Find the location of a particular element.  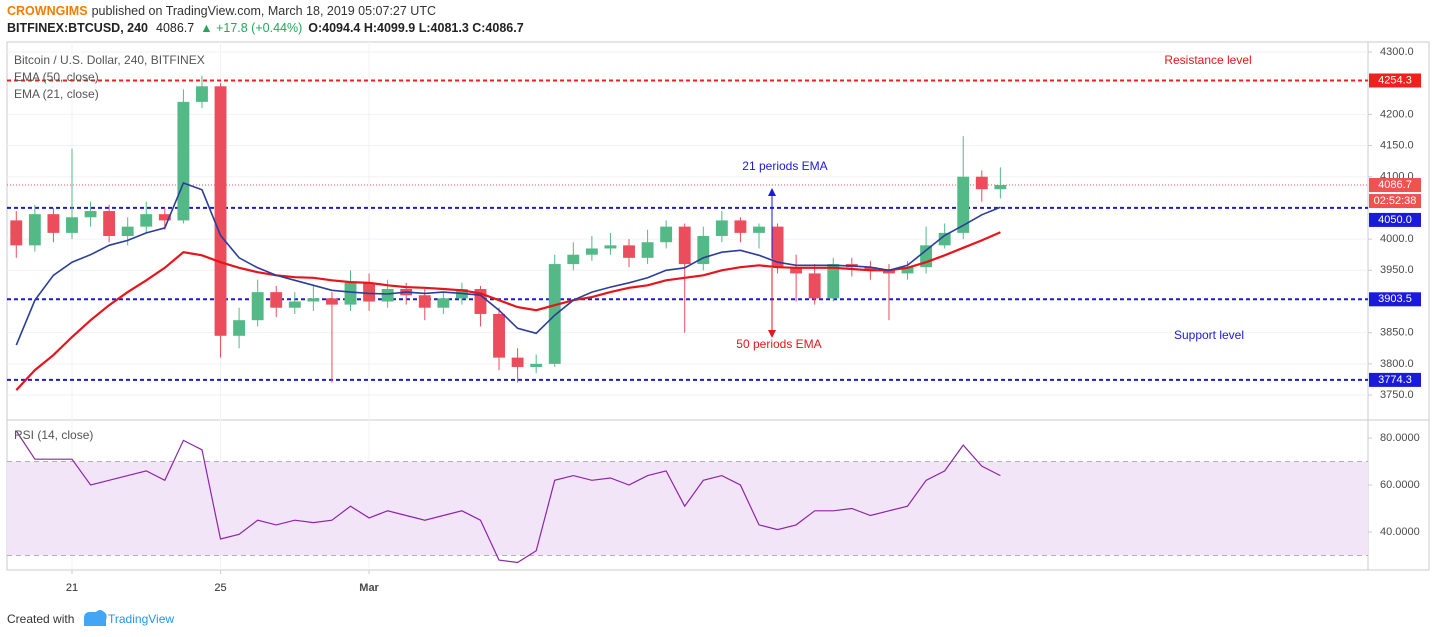

level-label: 4050.0 is located at coordinates (1395, 220).